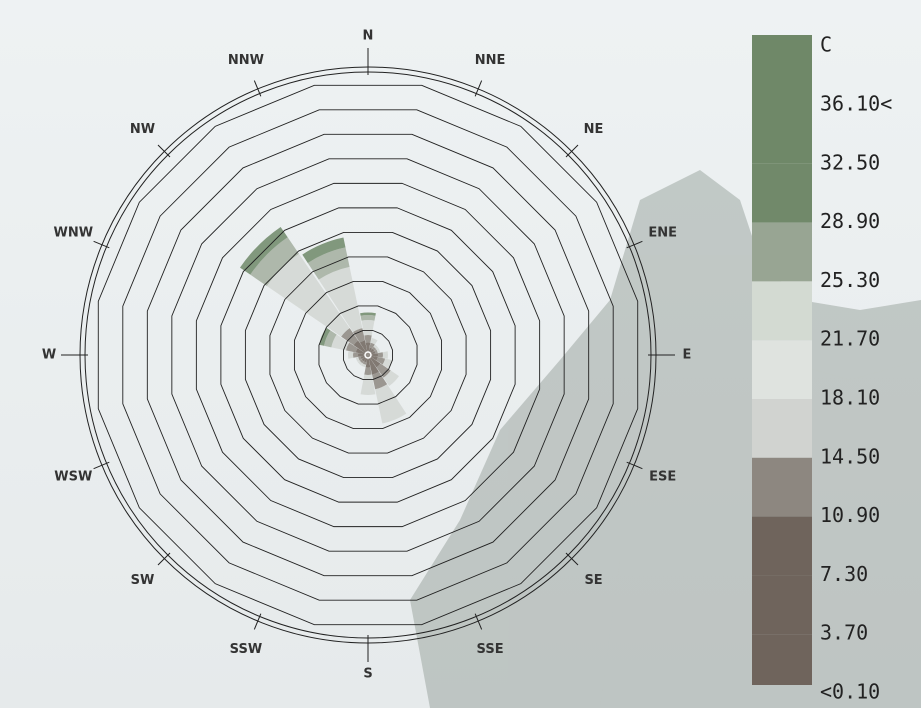 This screenshot has height=708, width=921. What do you see at coordinates (74, 232) in the screenshot?
I see `direction-label: WNW` at bounding box center [74, 232].